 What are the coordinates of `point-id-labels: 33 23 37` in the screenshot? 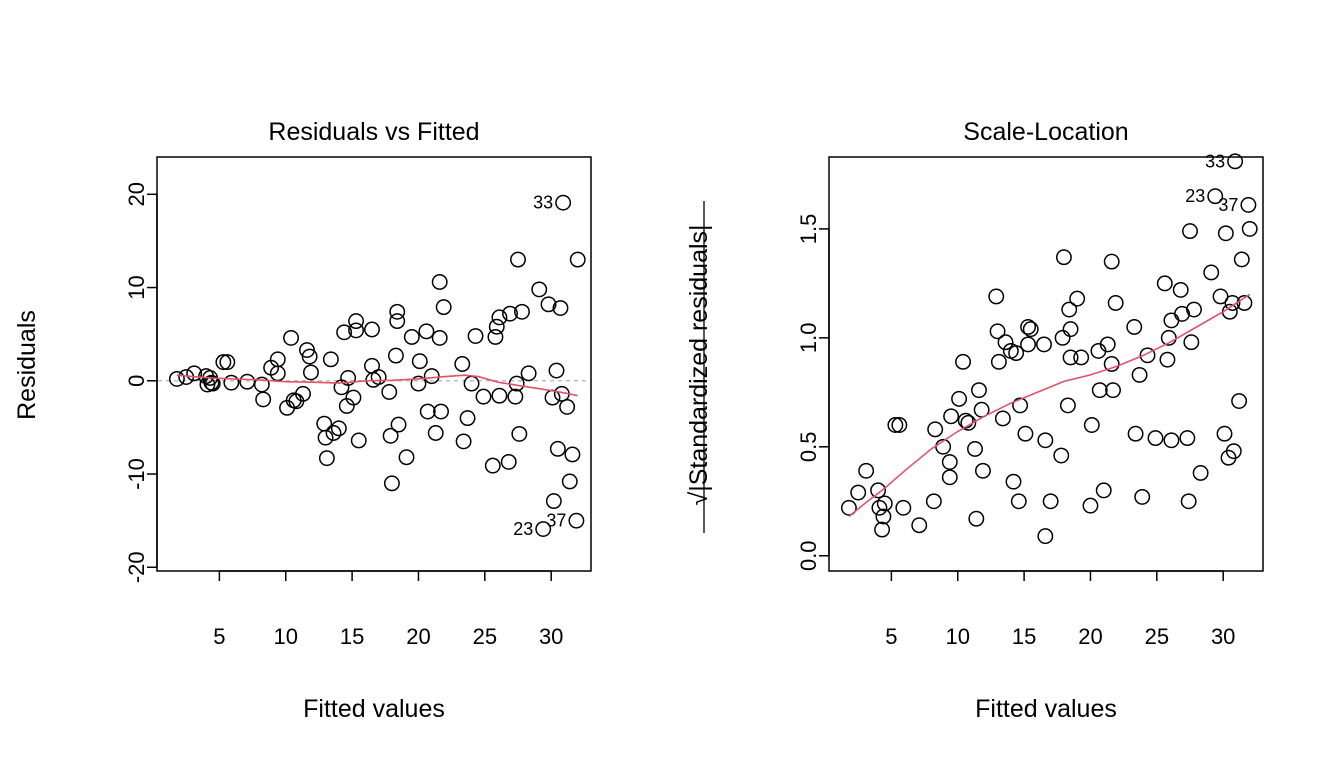 It's located at (539, 366).